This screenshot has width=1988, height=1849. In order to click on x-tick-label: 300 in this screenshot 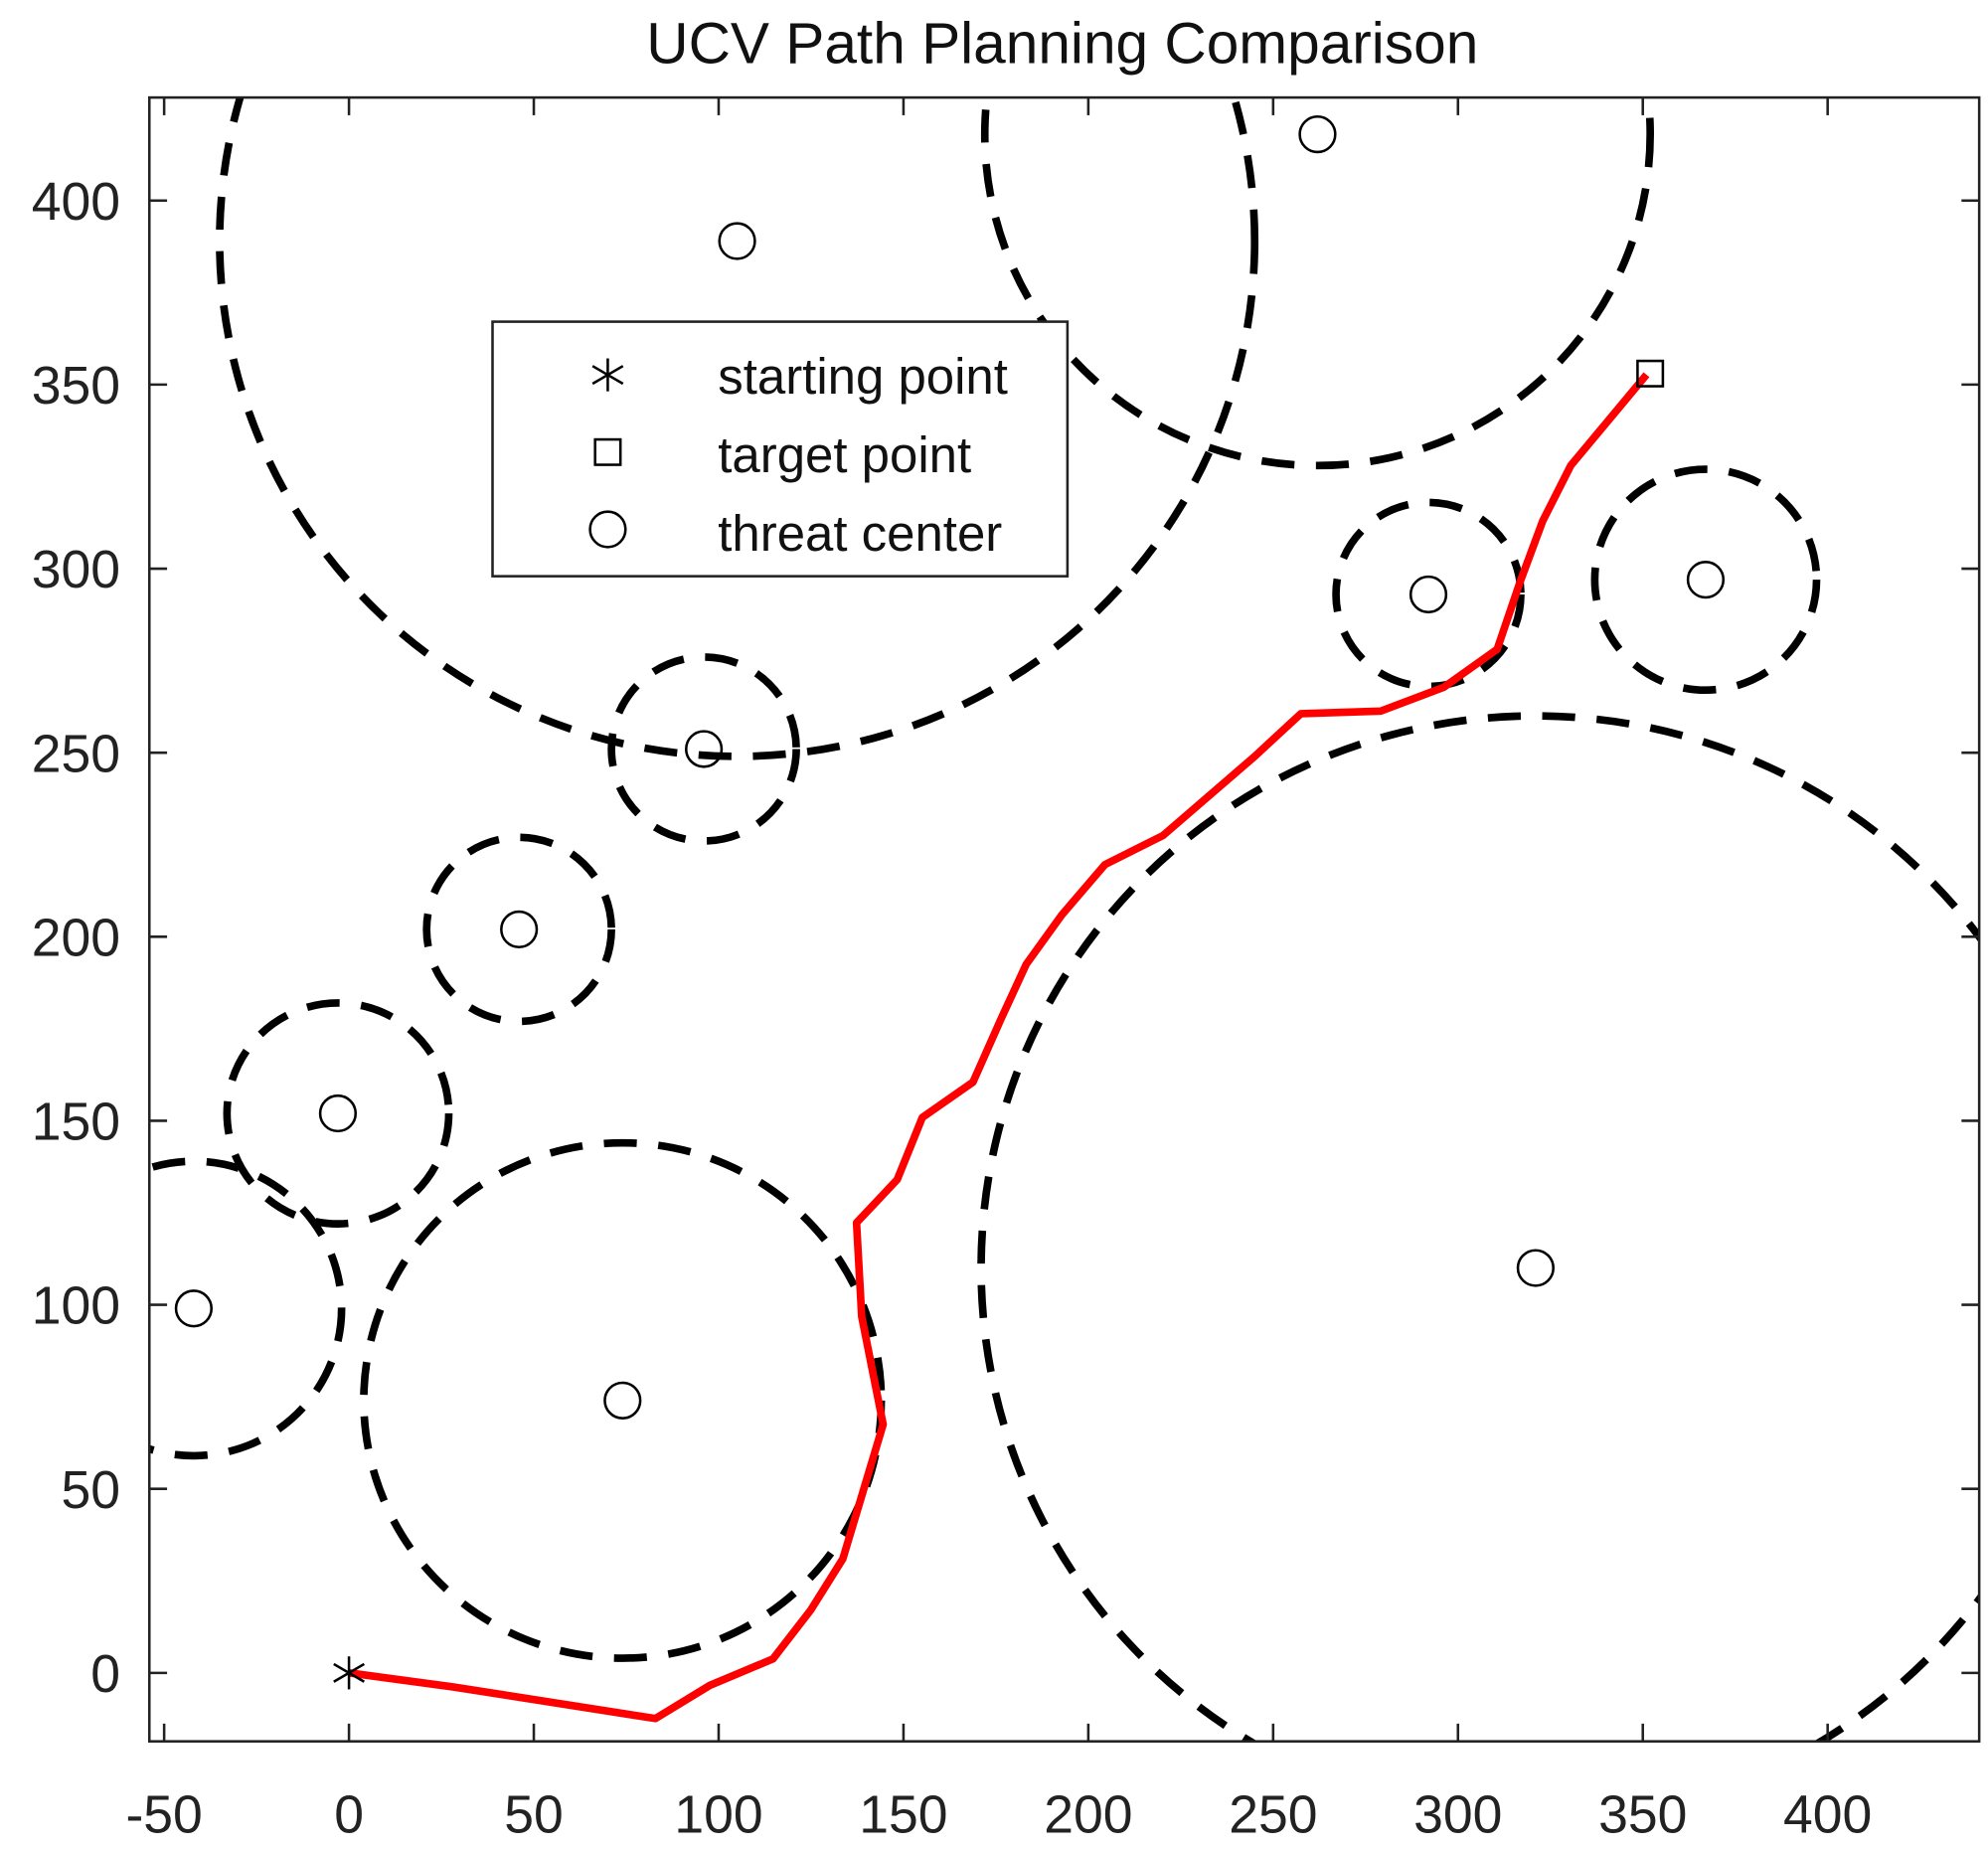, I will do `click(1457, 1814)`.